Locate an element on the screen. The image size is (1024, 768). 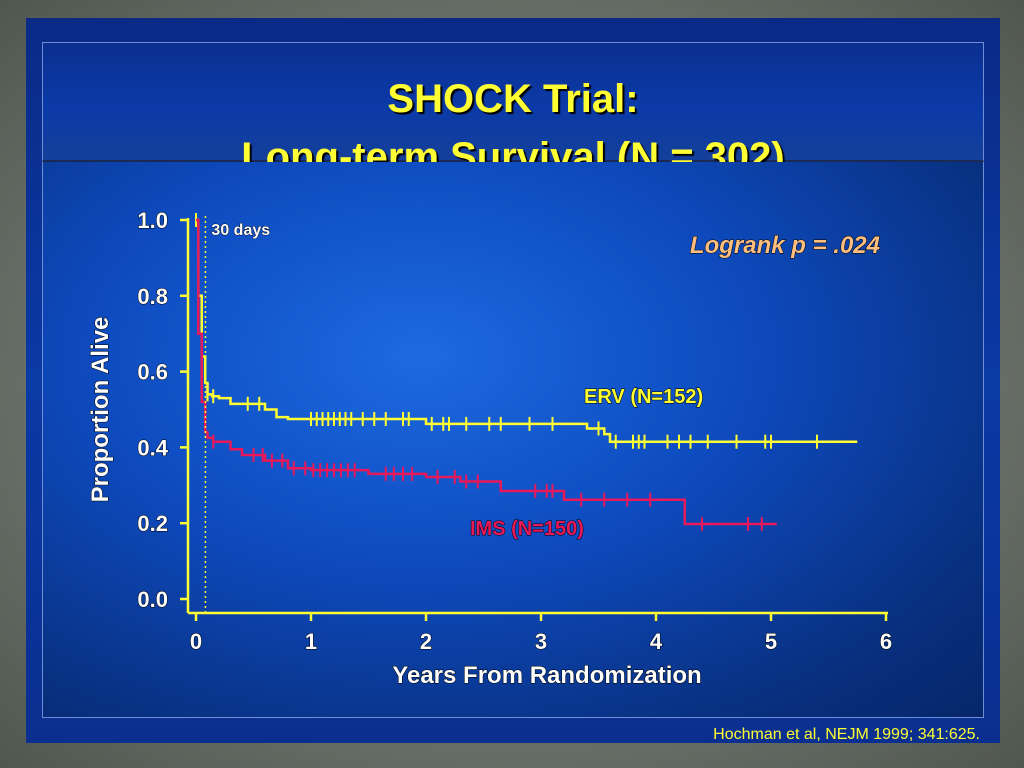
citation: Hochman et al, NEJM 1999; 341:625. is located at coordinates (846, 734).